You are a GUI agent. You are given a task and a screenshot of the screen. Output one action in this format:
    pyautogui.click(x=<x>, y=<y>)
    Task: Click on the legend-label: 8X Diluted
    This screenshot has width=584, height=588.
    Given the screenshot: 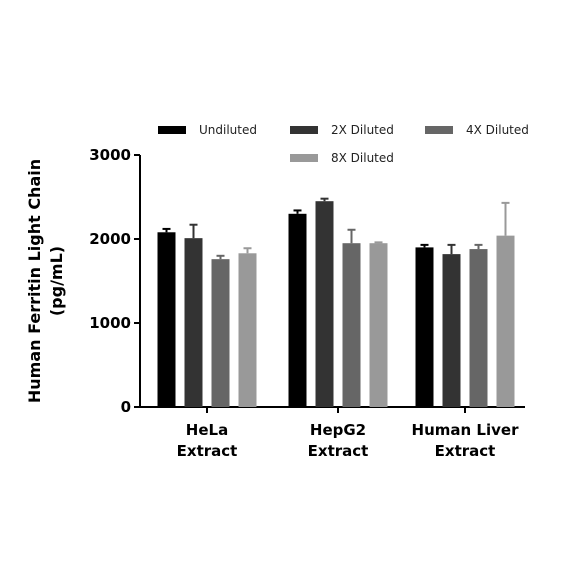 What is the action you would take?
    pyautogui.click(x=362, y=158)
    